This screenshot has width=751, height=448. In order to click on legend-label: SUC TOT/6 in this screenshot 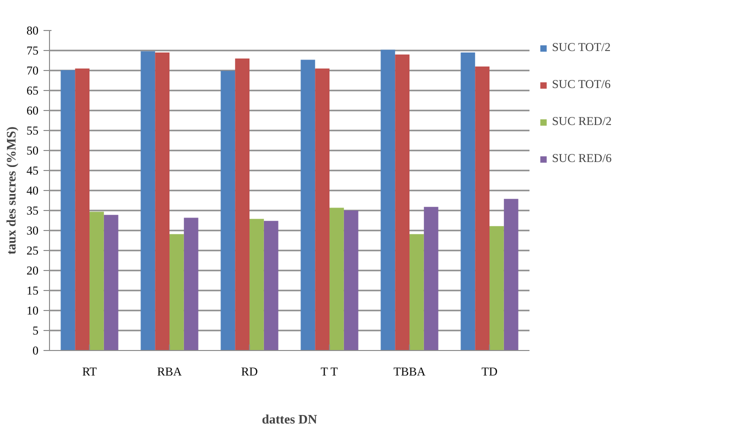, I will do `click(581, 84)`.